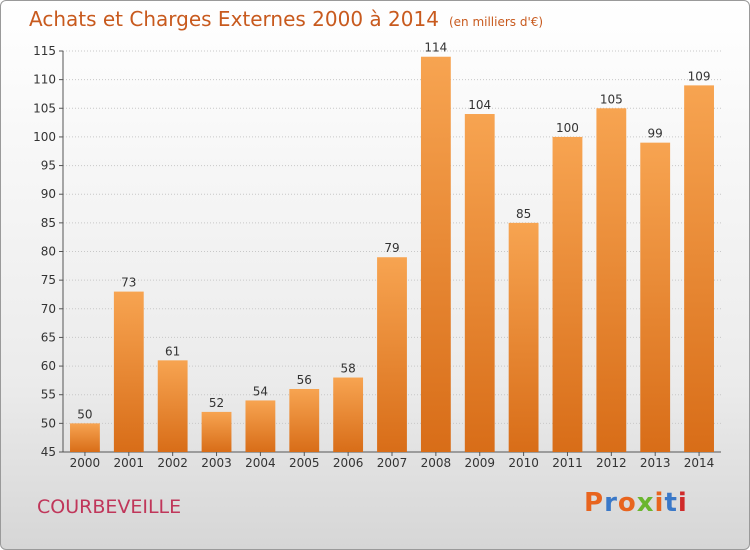 This screenshot has width=750, height=550. I want to click on y-tick-label: 95, so click(48, 166).